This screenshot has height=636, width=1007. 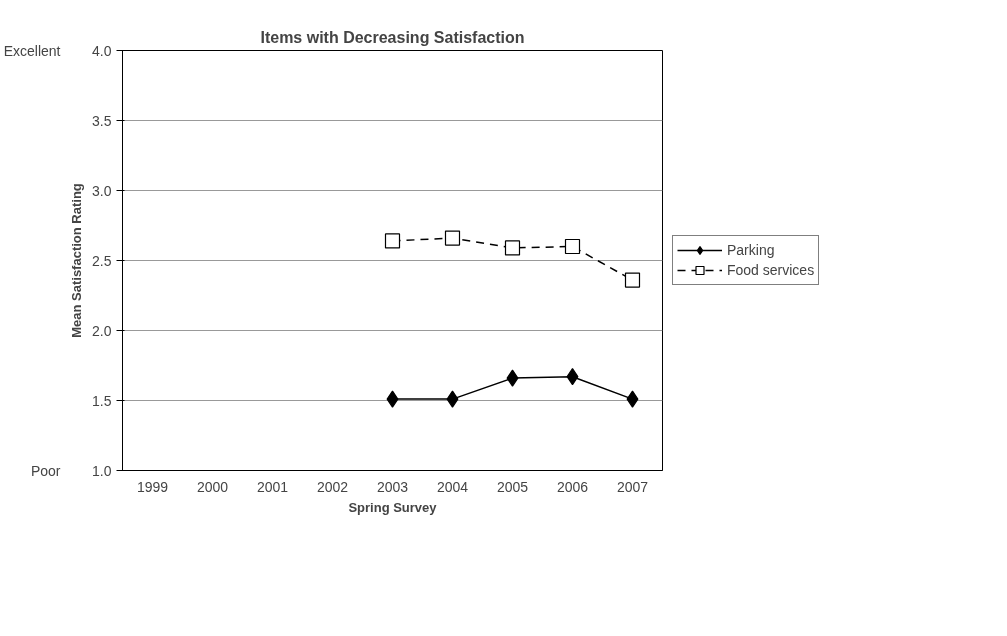 I want to click on x-tick-label: 2004, so click(x=452, y=486).